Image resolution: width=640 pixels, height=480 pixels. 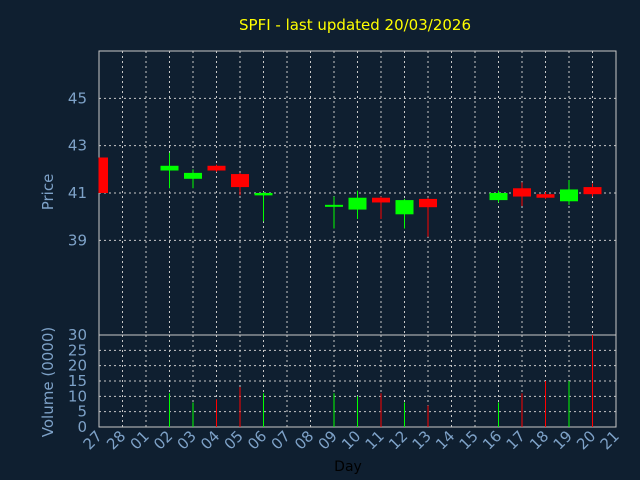 I want to click on x-tick-label: 05, so click(x=234, y=440).